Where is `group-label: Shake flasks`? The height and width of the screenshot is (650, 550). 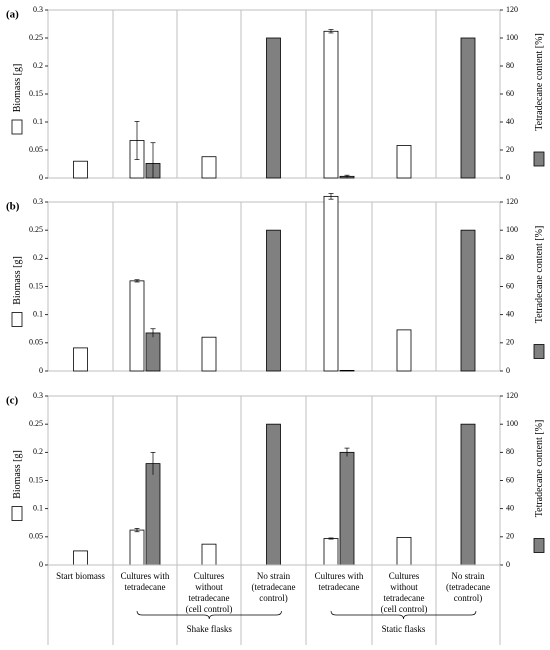
group-label: Shake flasks is located at coordinates (210, 629).